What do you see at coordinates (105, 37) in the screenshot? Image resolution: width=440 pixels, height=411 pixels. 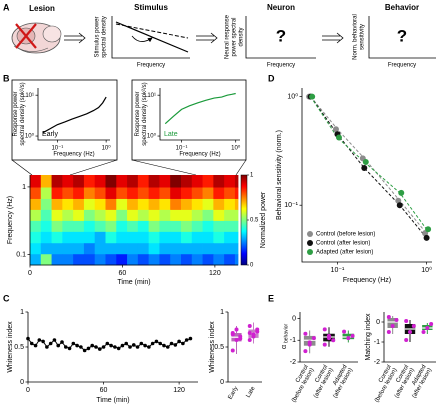 I see `schematic-ylabel: spectral density` at bounding box center [105, 37].